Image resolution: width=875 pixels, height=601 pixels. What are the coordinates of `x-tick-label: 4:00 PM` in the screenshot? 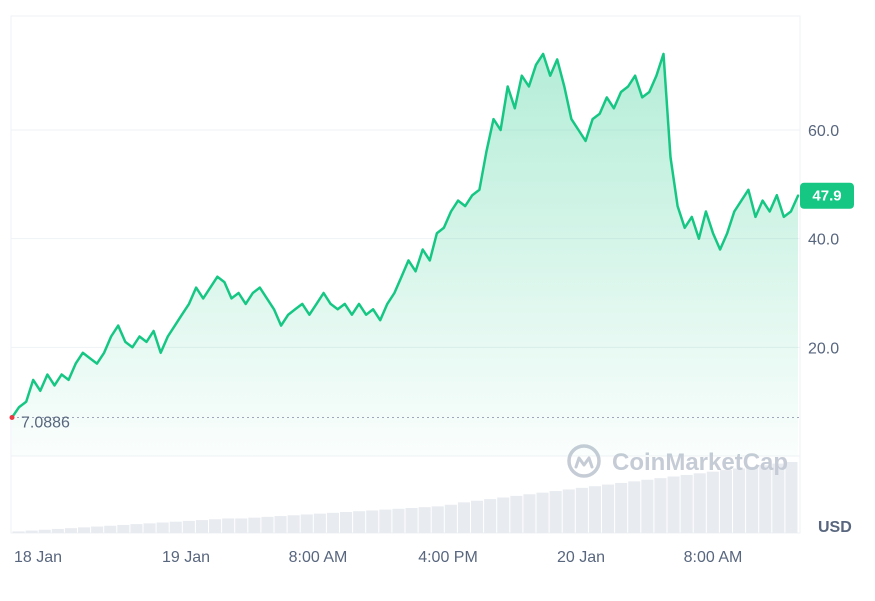 It's located at (448, 557).